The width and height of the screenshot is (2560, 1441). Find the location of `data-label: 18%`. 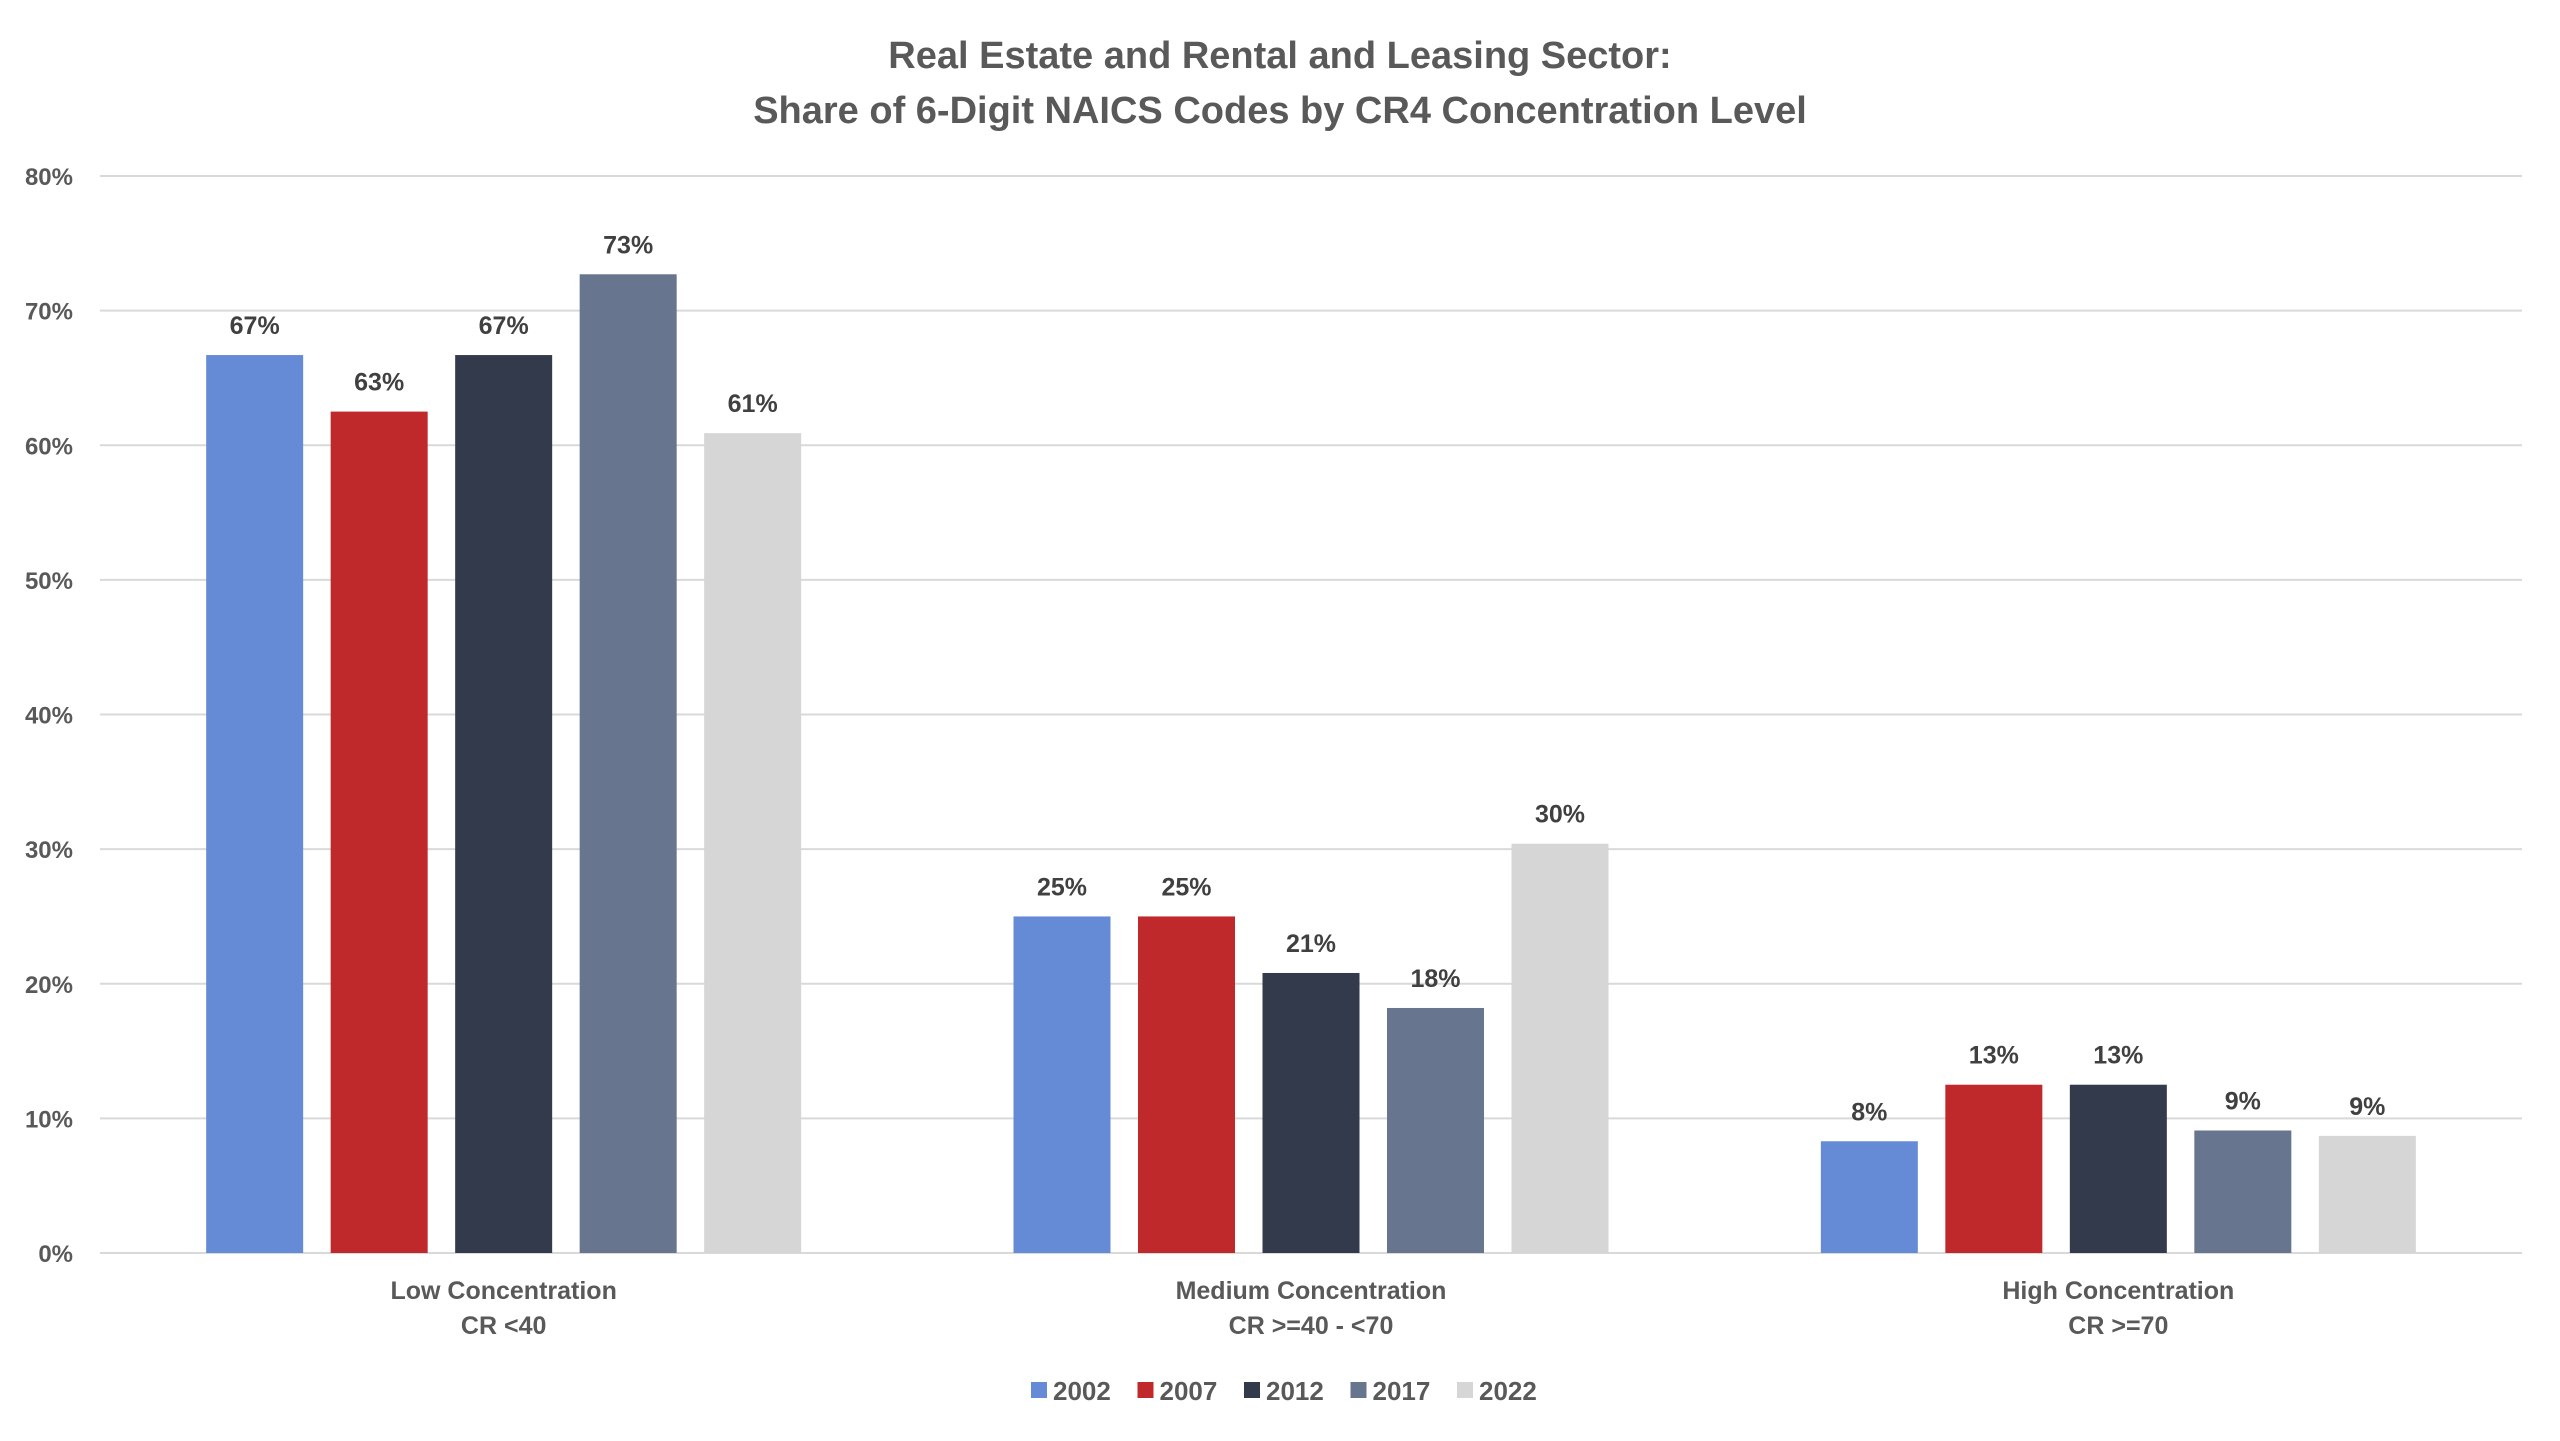

data-label: 18% is located at coordinates (1435, 979).